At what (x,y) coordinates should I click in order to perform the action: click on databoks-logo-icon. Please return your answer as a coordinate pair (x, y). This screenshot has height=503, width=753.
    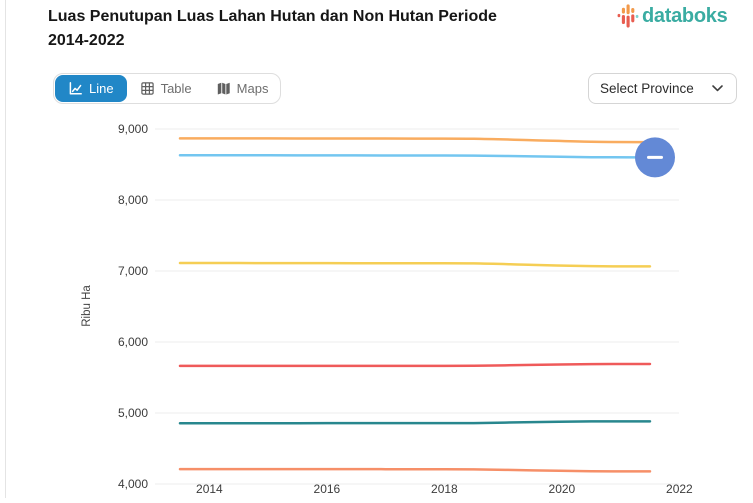
    Looking at the image, I should click on (628, 16).